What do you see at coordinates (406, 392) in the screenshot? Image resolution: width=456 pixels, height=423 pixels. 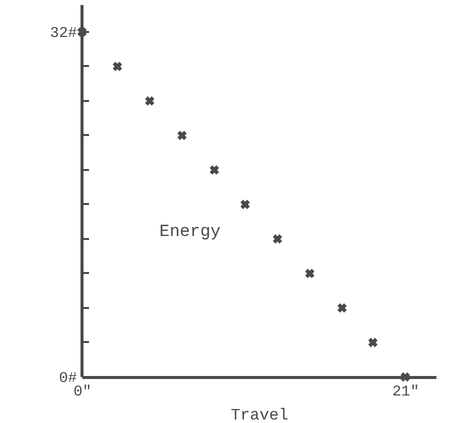 I see `x-tick-label: 21"` at bounding box center [406, 392].